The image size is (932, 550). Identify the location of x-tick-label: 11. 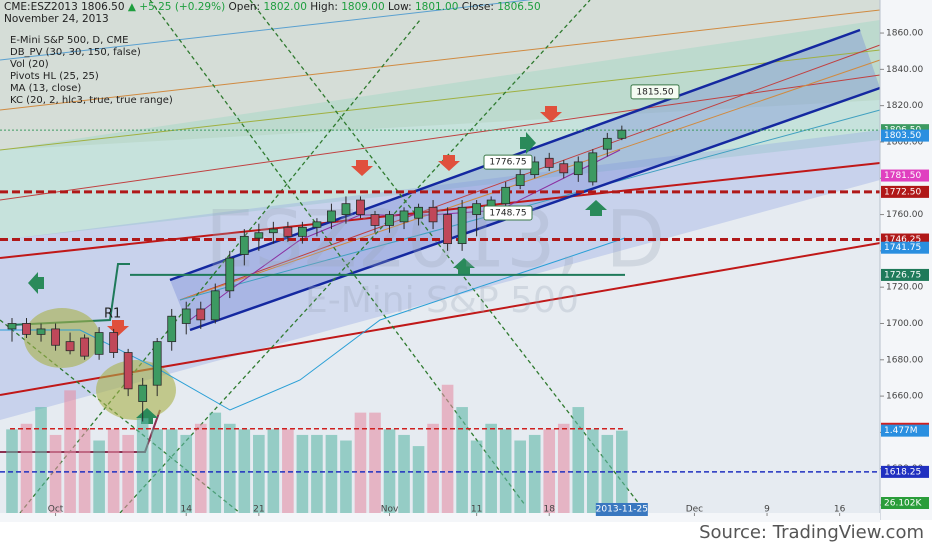
(476, 510).